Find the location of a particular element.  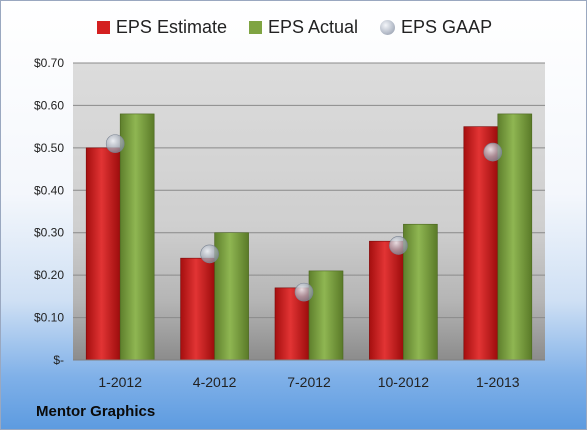

y-tick-label: $0.30 is located at coordinates (49, 233).